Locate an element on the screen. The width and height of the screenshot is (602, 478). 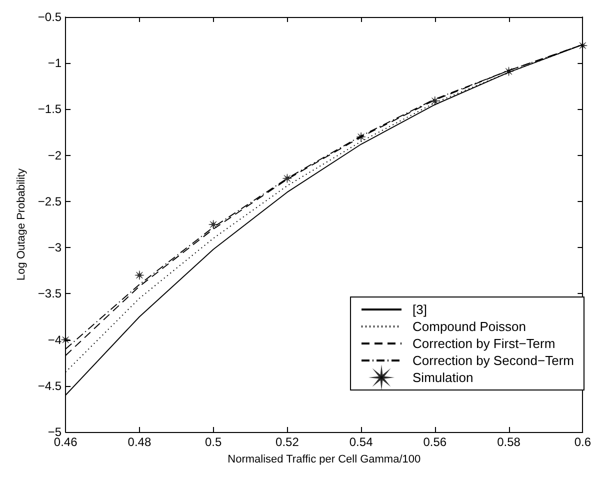
x-tick-label: 0.5 is located at coordinates (213, 442).